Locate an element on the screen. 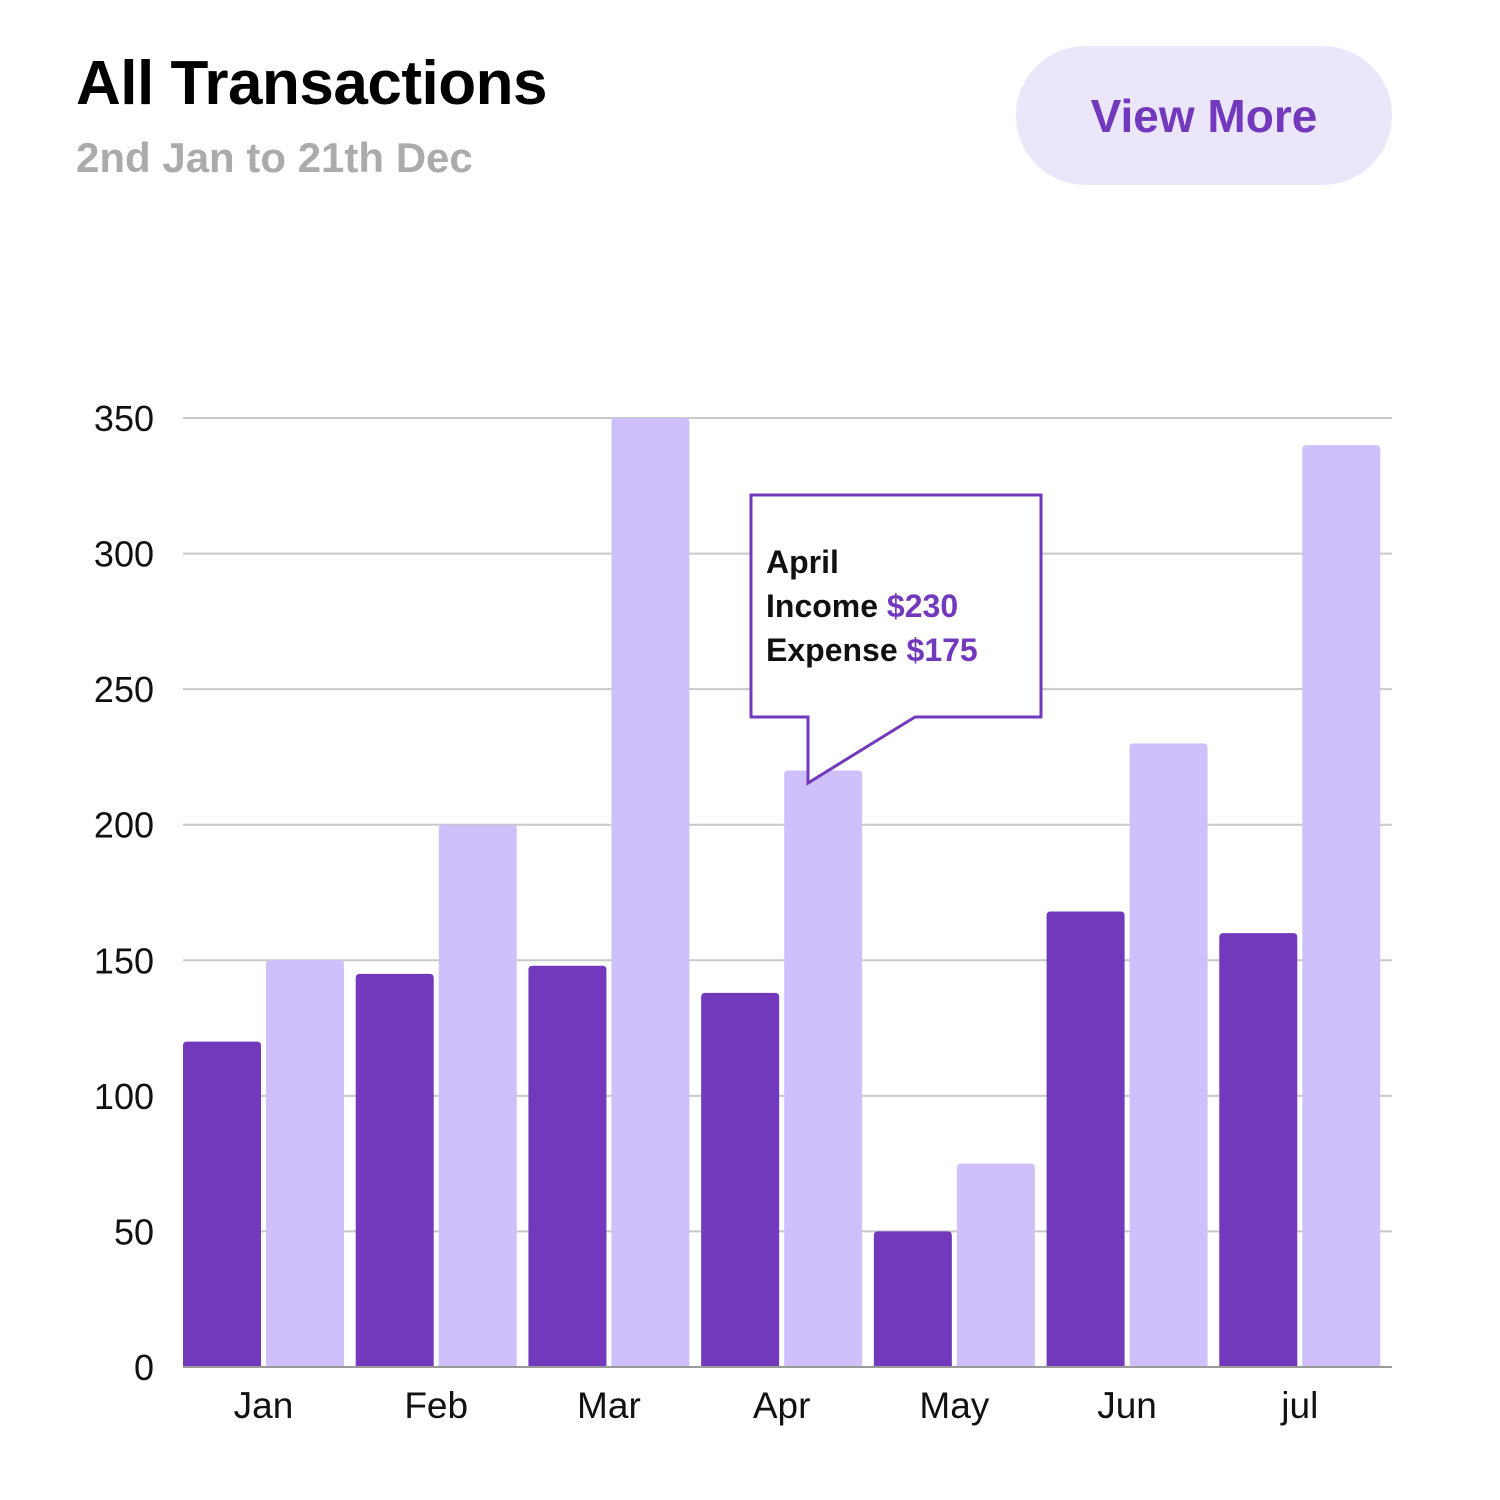 This screenshot has width=1500, height=1500. x-tick-label: May is located at coordinates (954, 1405).